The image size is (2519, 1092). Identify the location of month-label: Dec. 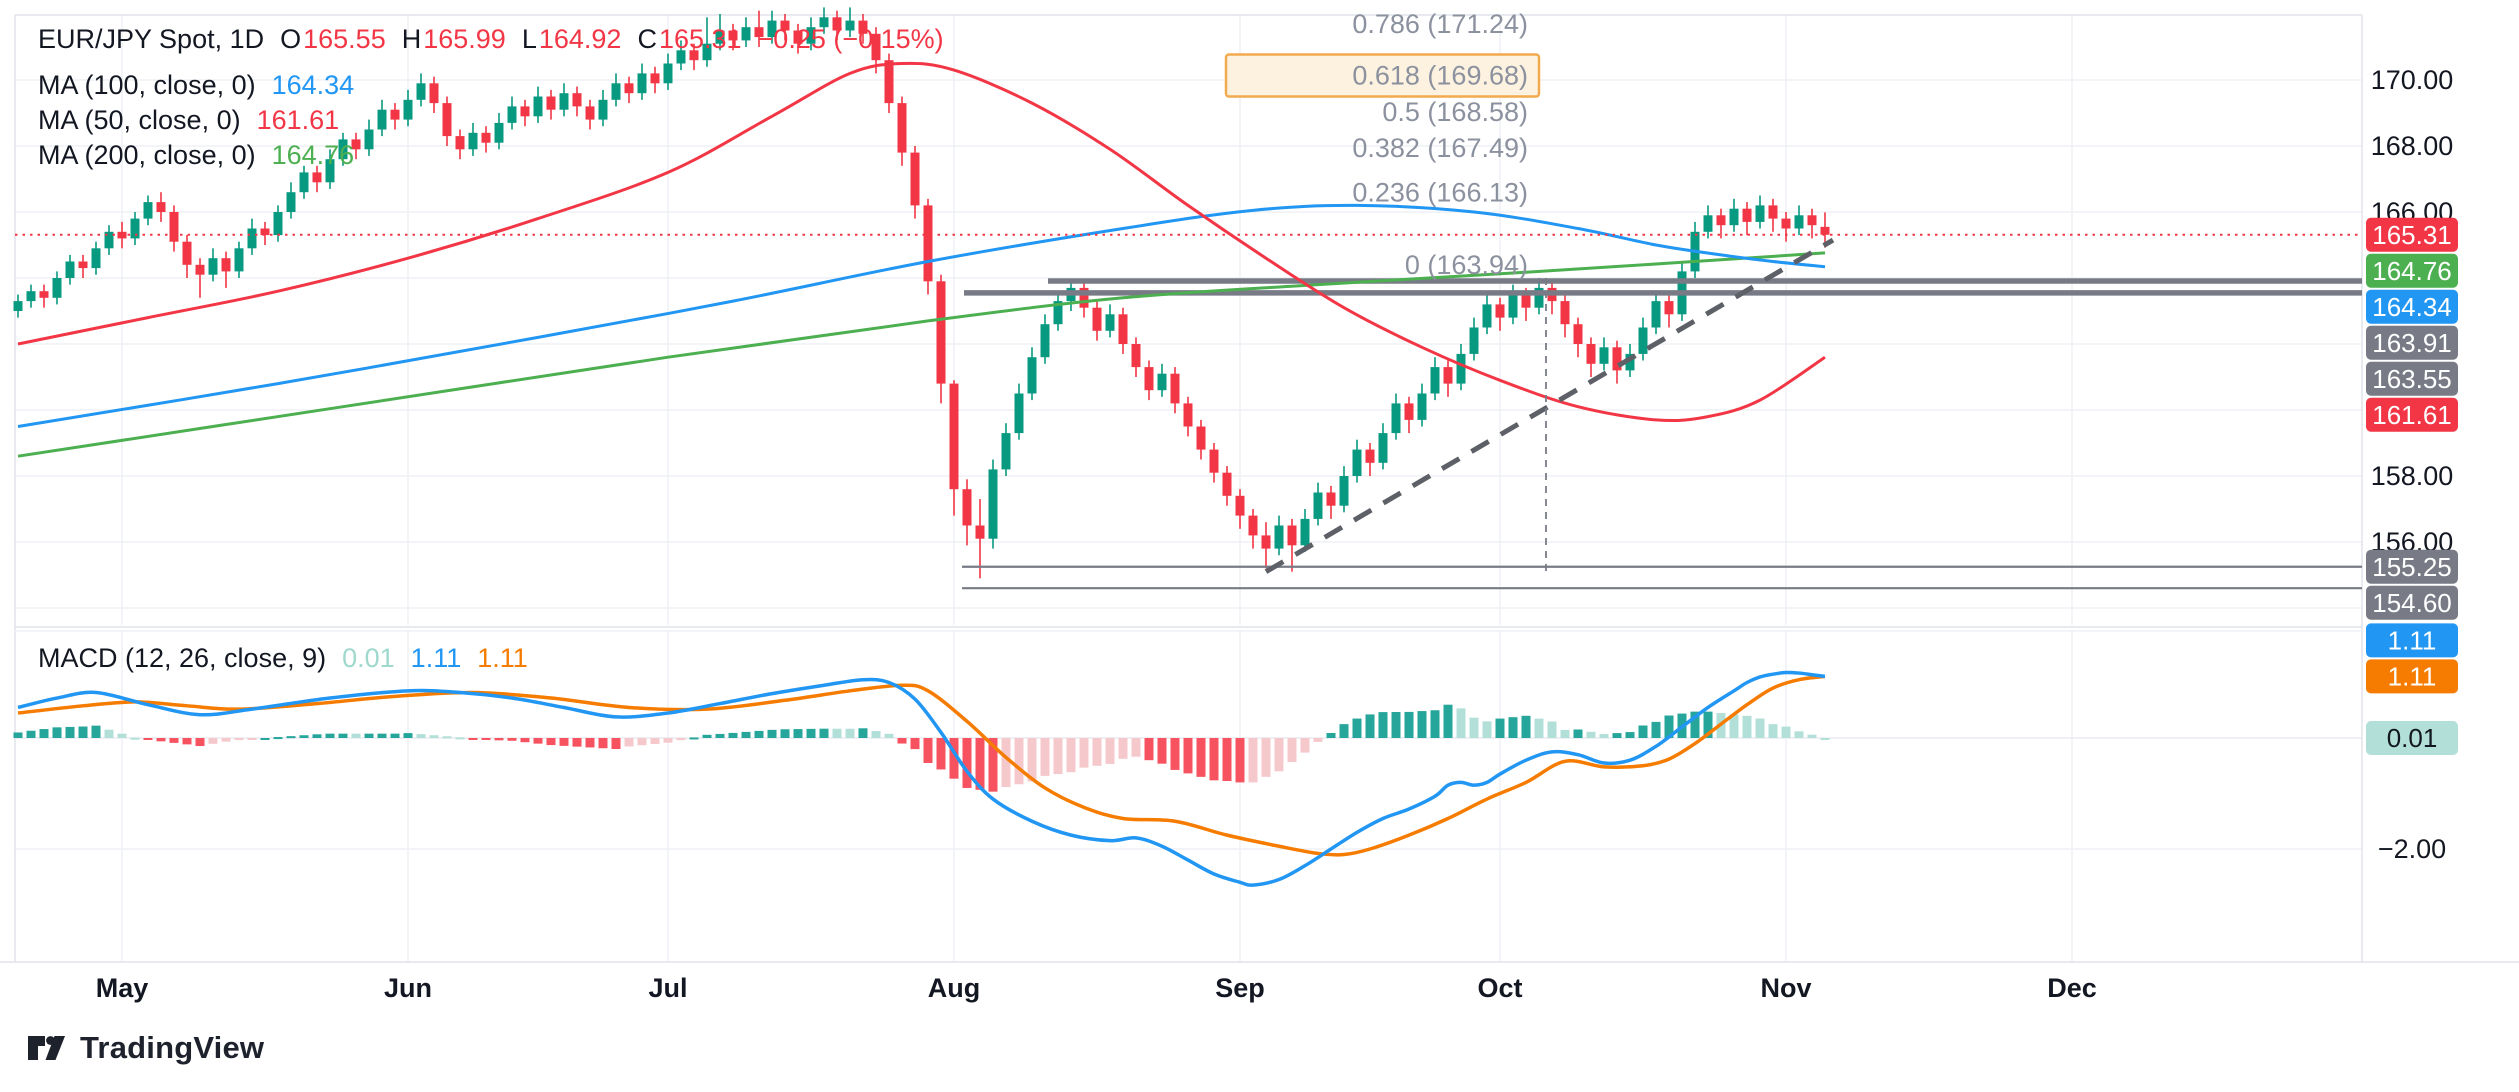
(2072, 988).